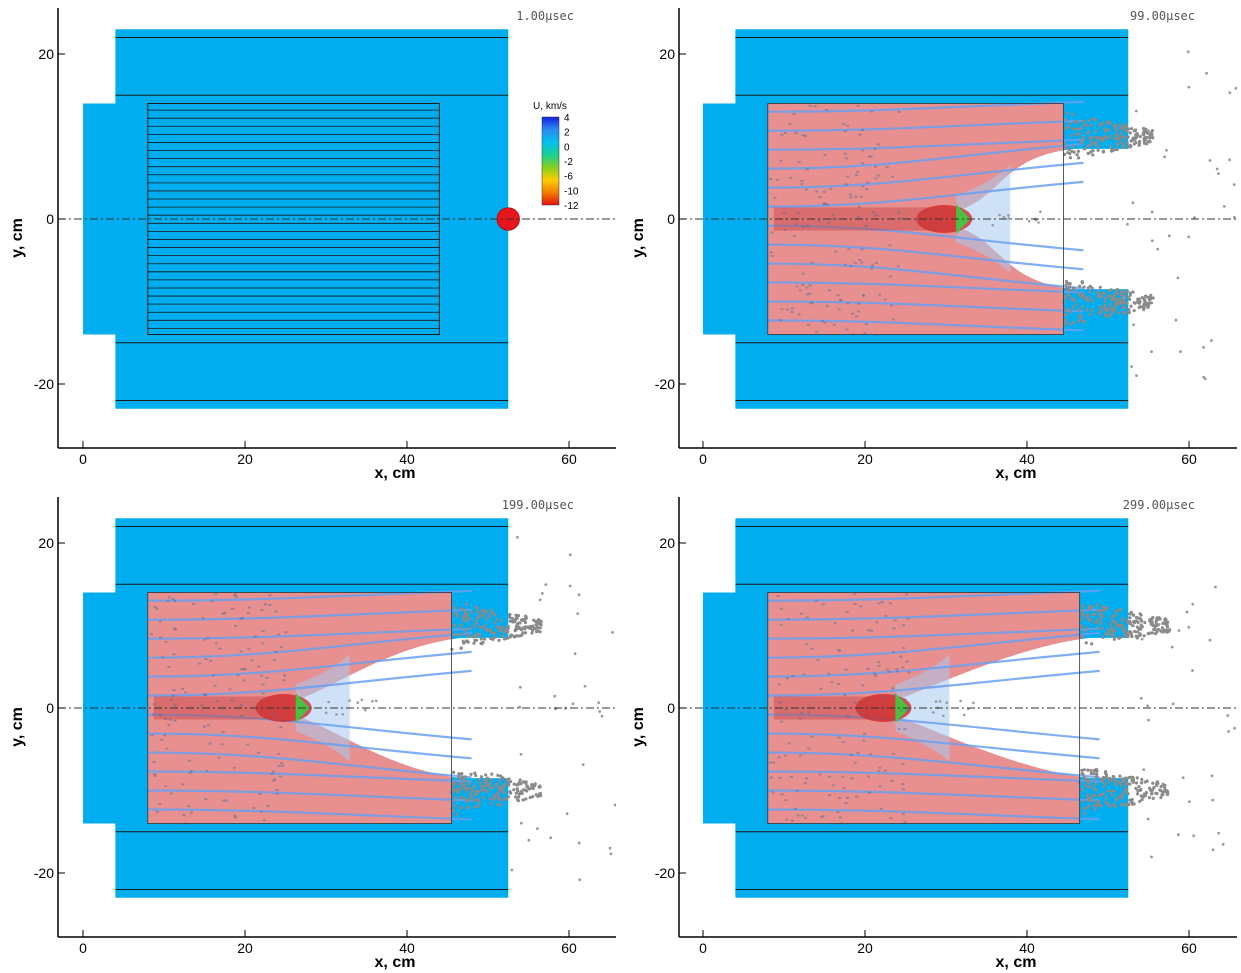  Describe the element at coordinates (665, 384) in the screenshot. I see `y-tick-label: -20` at that location.